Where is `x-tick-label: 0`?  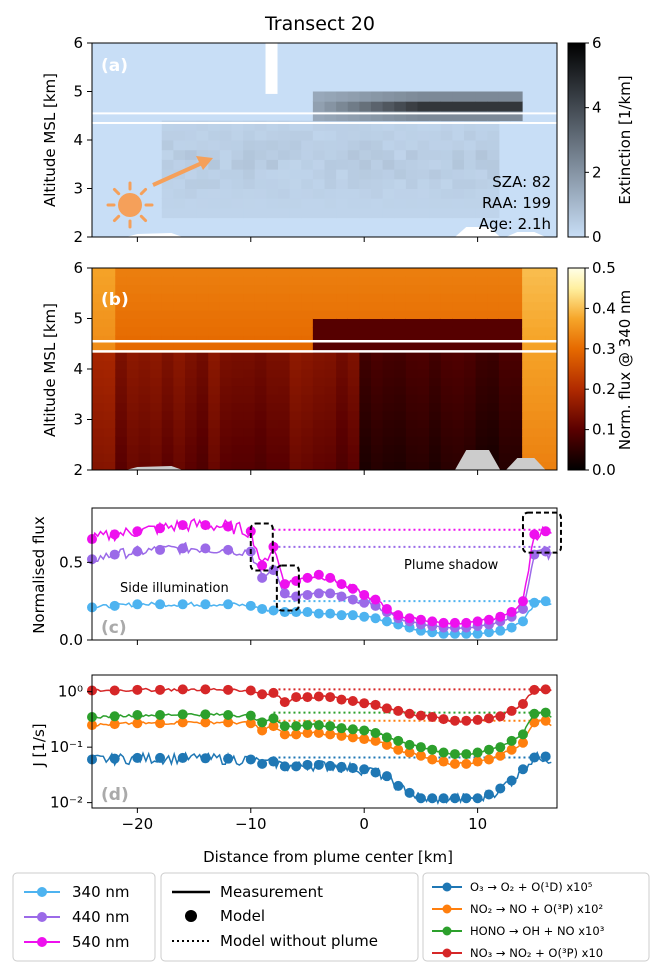
x-tick-label: 0 is located at coordinates (364, 824).